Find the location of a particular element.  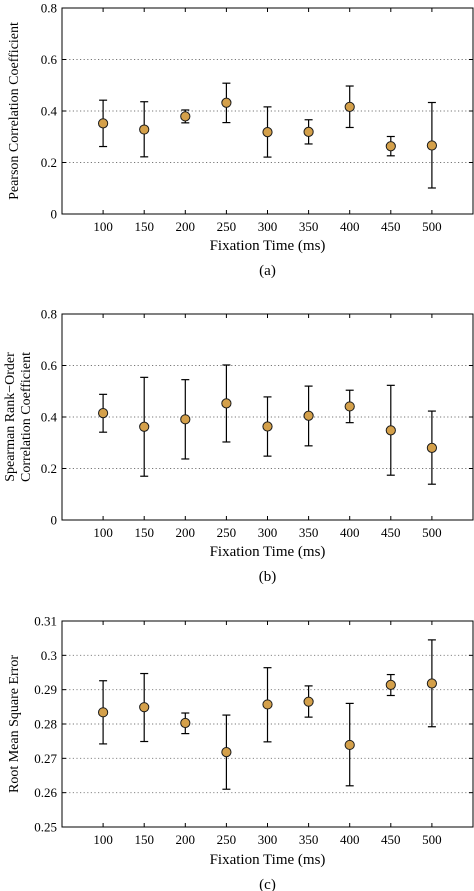

y-tick-label: 0.26 is located at coordinates (45, 792).